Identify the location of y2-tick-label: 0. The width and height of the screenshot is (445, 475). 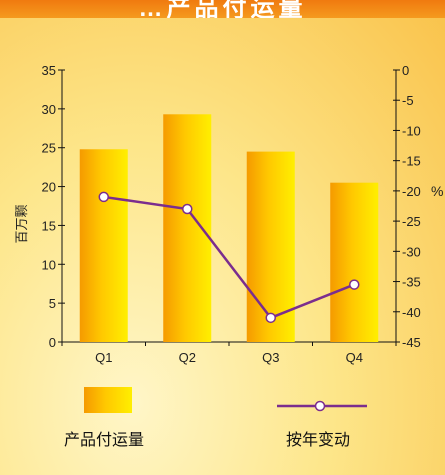
(405, 70).